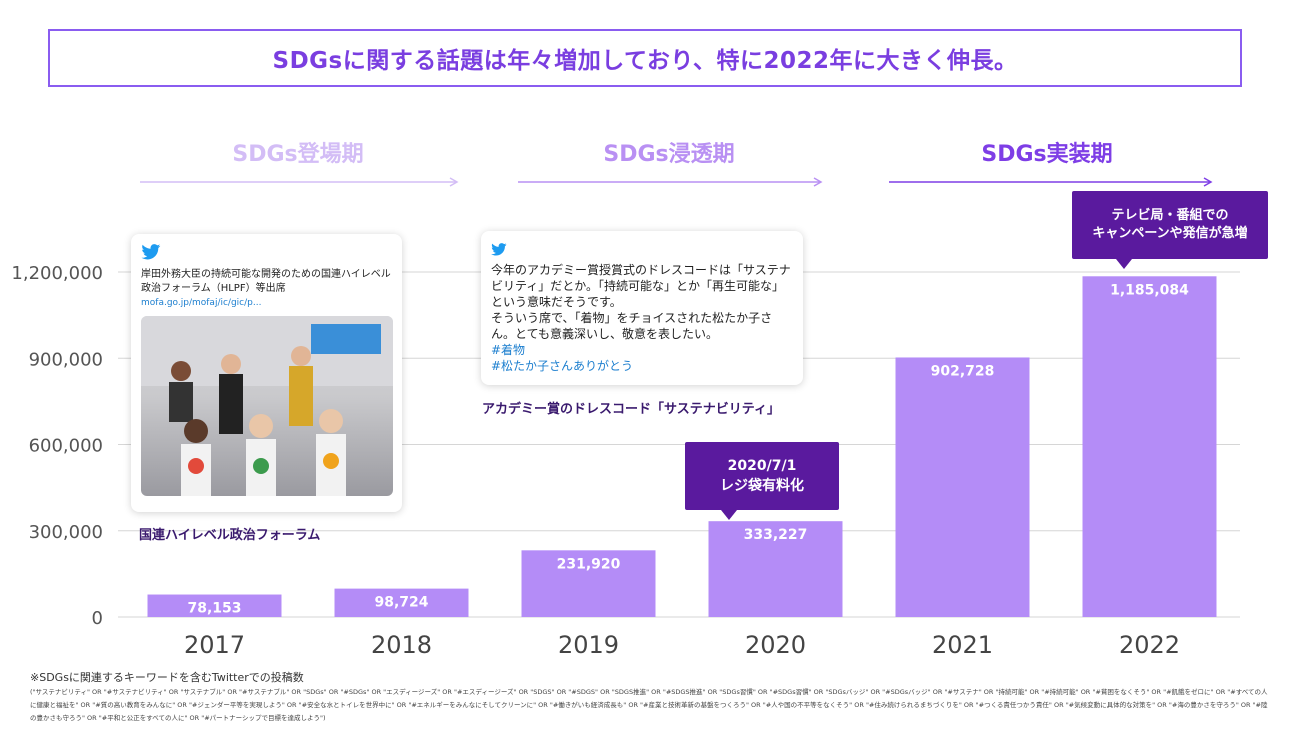 Image resolution: width=1300 pixels, height=734 pixels. Describe the element at coordinates (775, 645) in the screenshot. I see `x-tick-label: 2020` at that location.